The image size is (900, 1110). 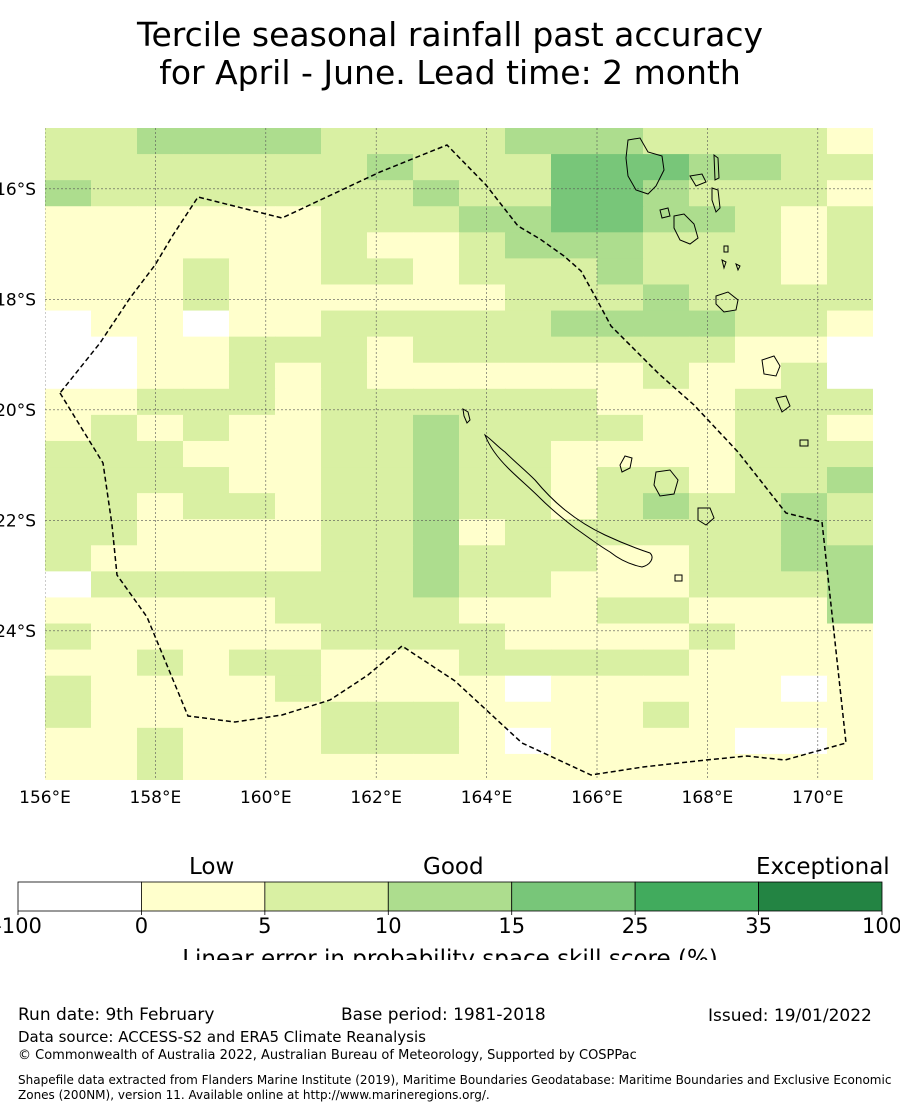 I want to click on issued-date: Issued: 19/01/2022, so click(x=790, y=1016).